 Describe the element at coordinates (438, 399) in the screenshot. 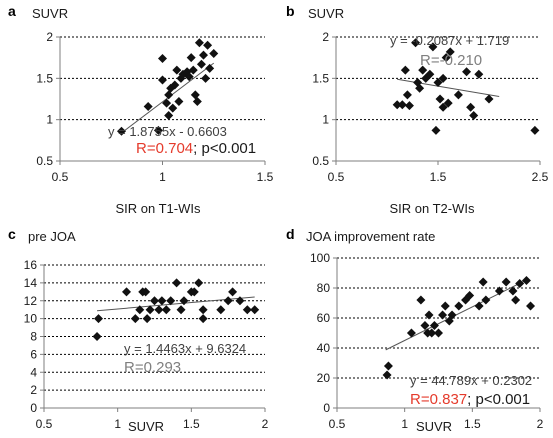

I see `r-value: R=0.837` at that location.